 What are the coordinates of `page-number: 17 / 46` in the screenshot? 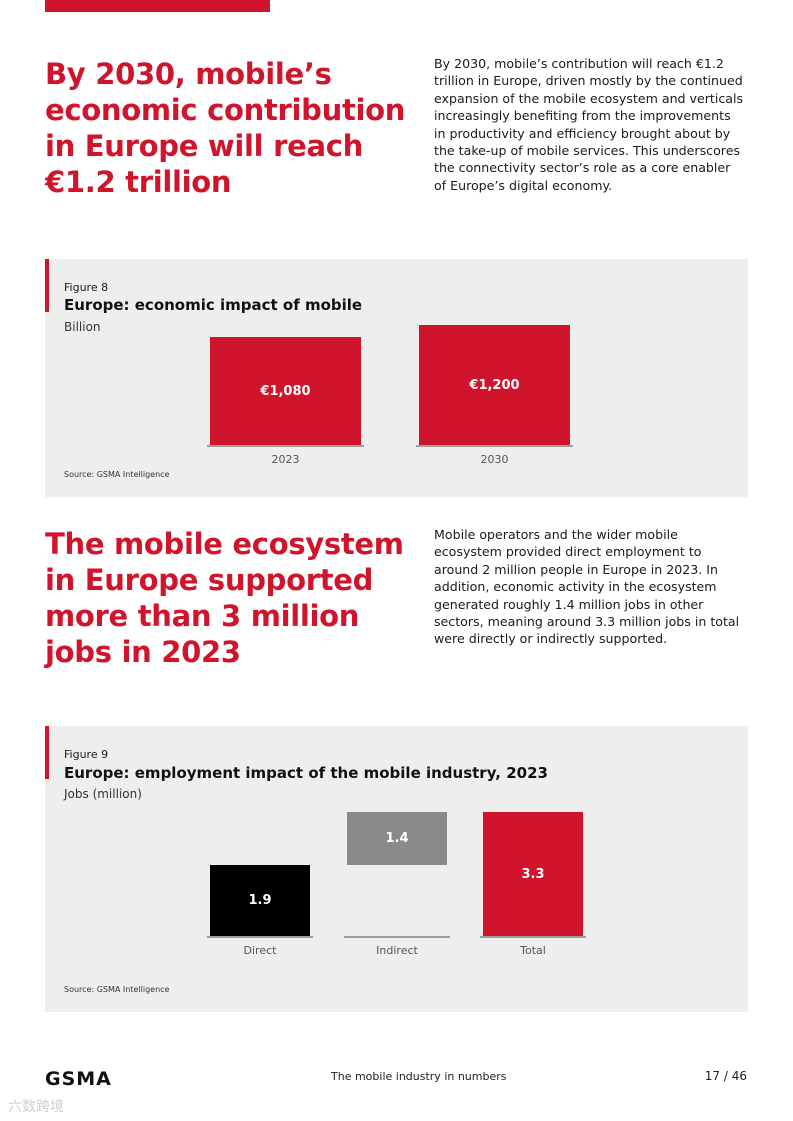 It's located at (725, 1076).